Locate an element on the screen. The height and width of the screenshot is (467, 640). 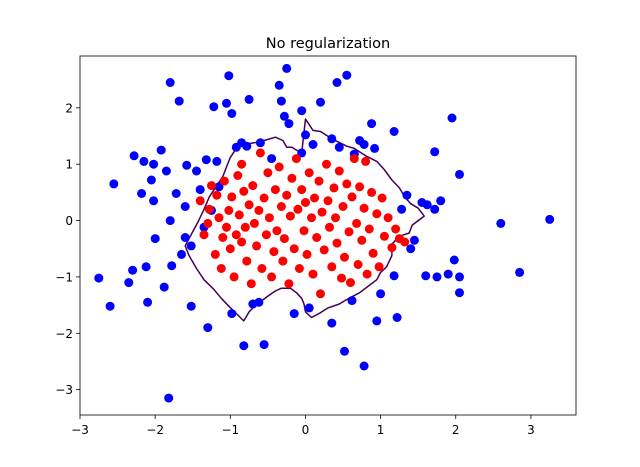
x-tick-label: 3 is located at coordinates (531, 430).